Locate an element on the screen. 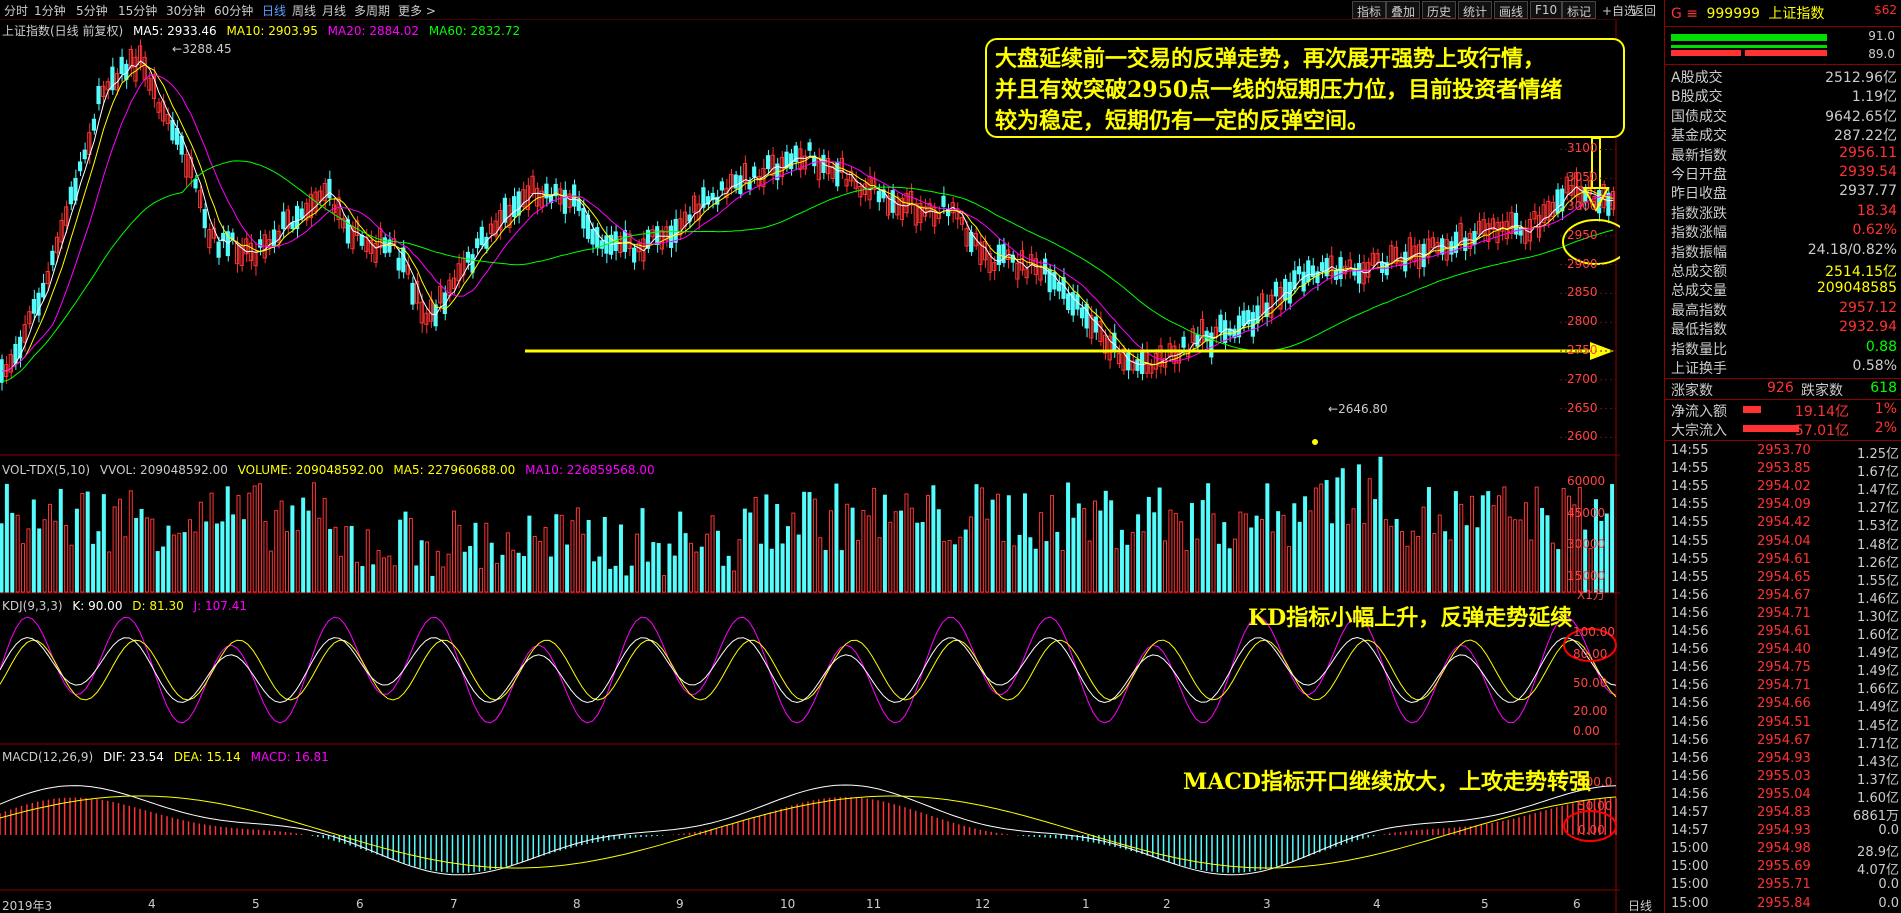 This screenshot has height=913, width=1901. tick-volume: 1.48亿 is located at coordinates (1878, 545).